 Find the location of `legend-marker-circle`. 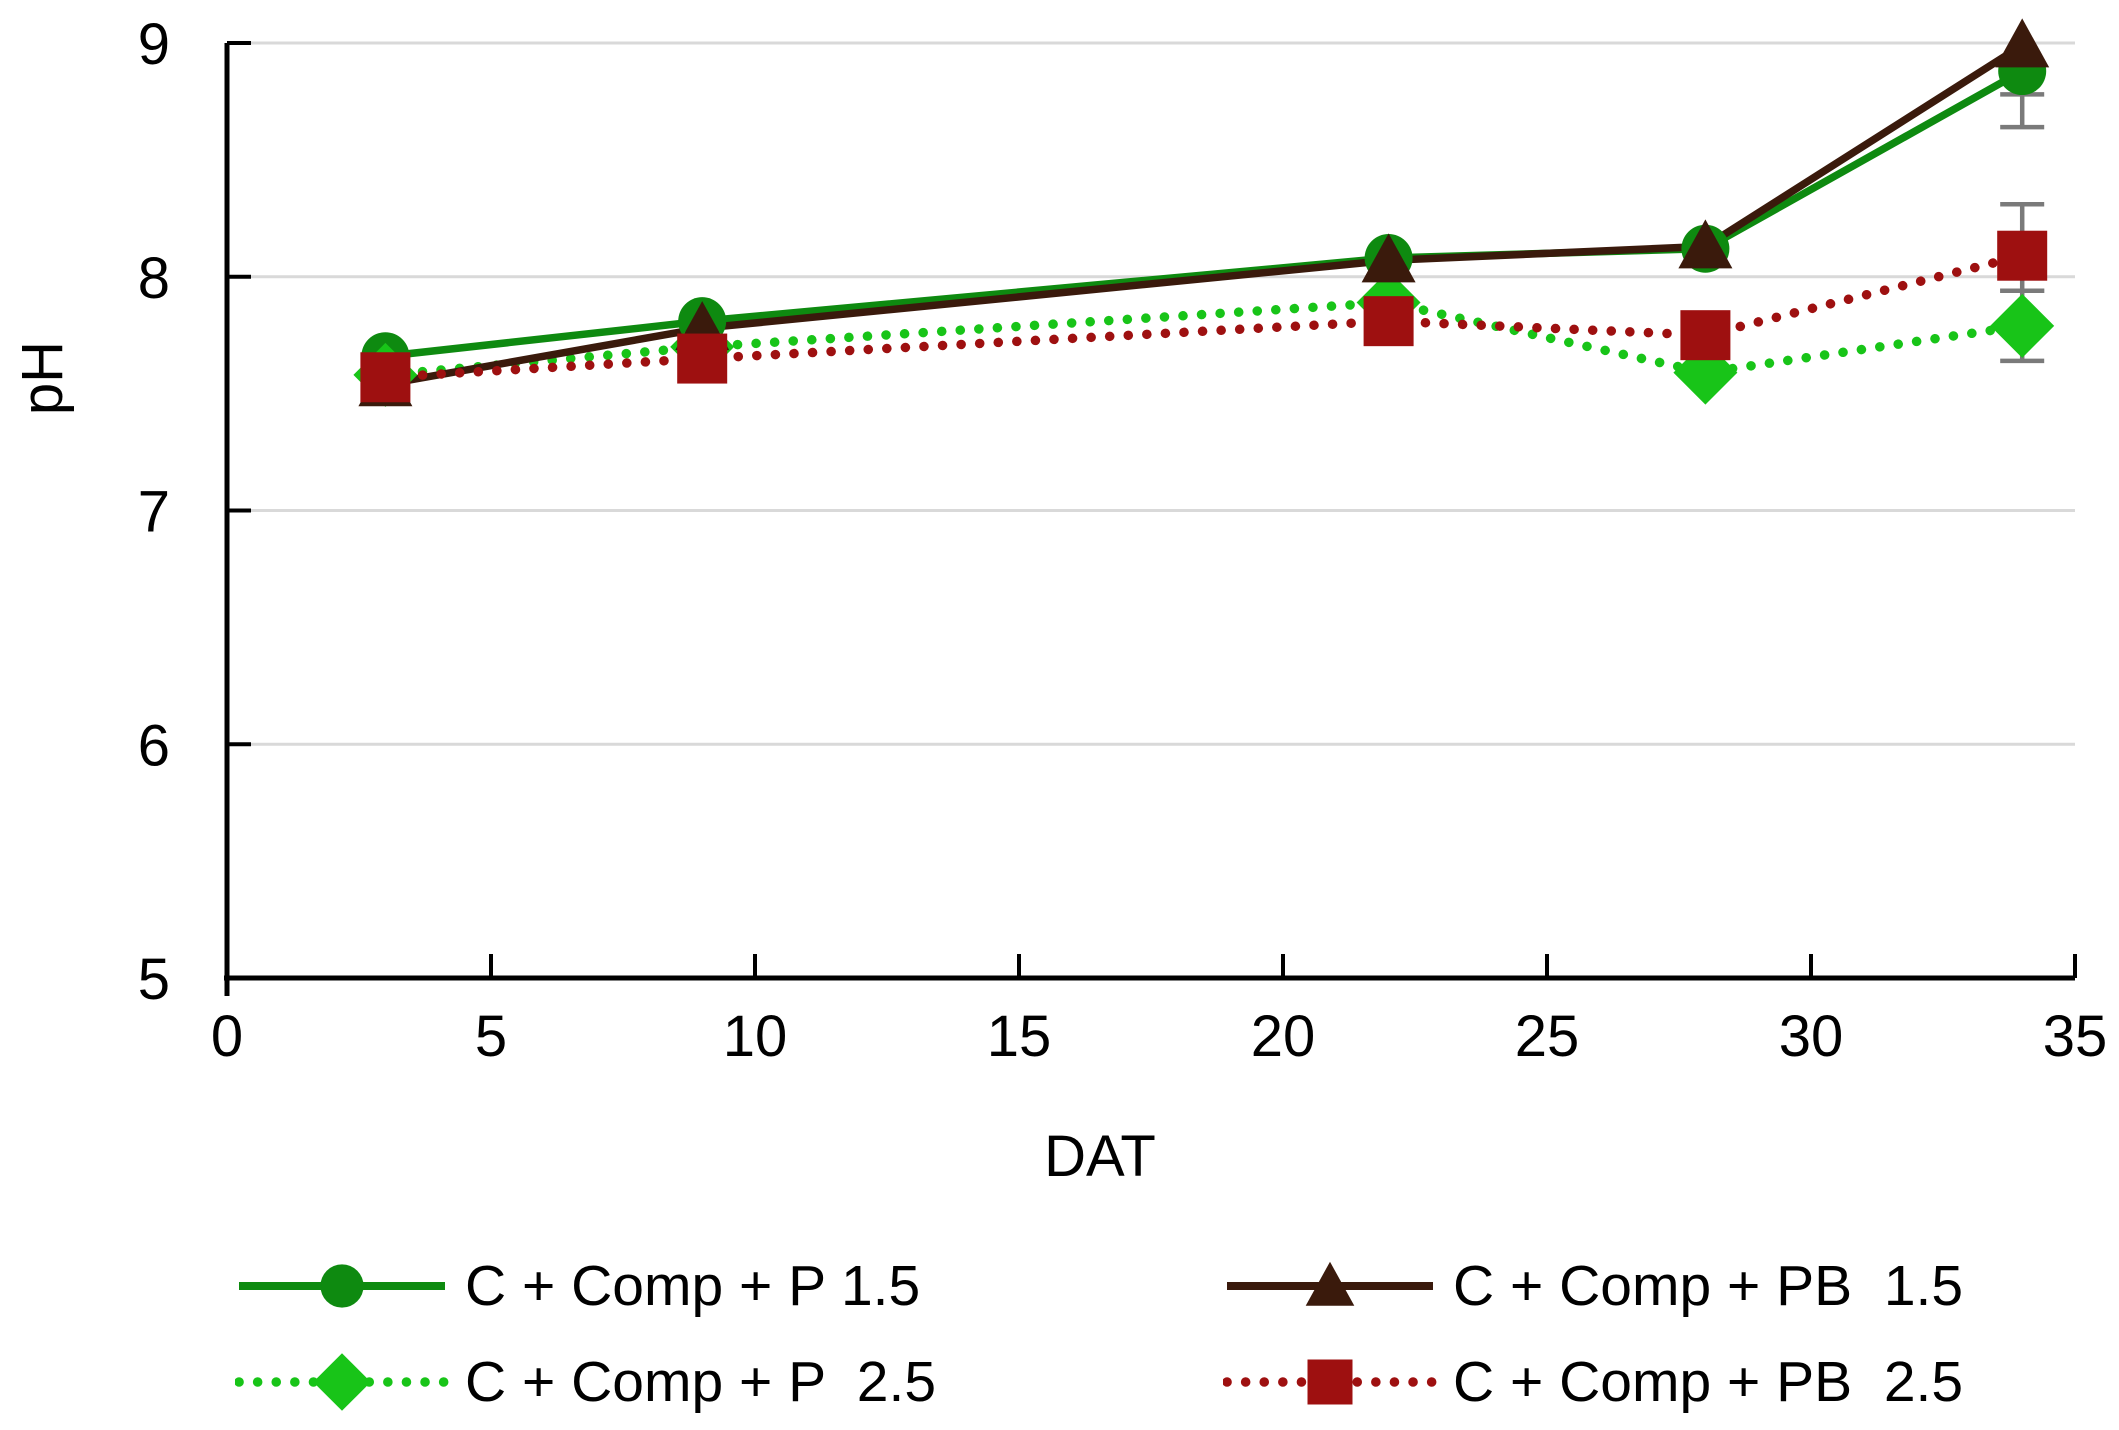

legend-marker-circle is located at coordinates (342, 1286).